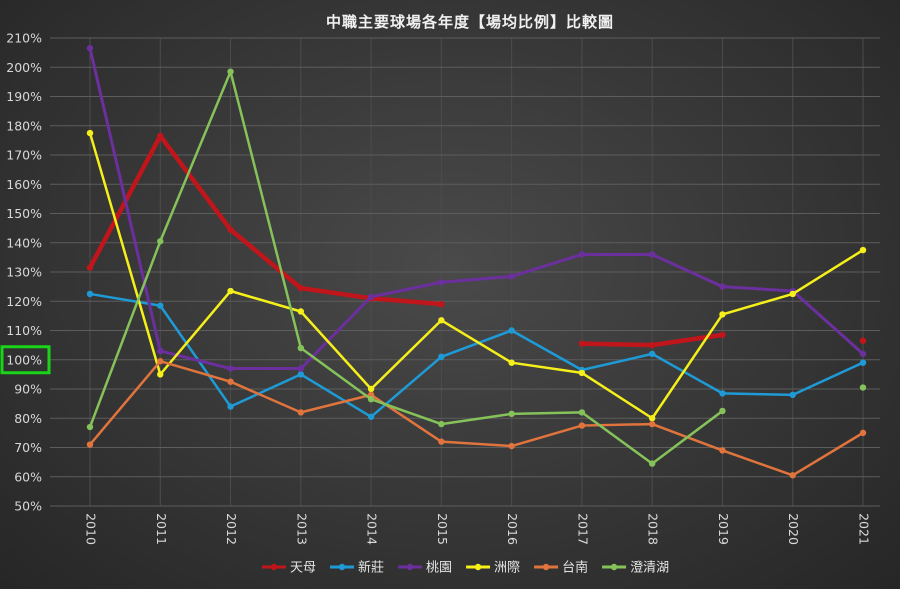 This screenshot has height=589, width=900. What do you see at coordinates (512, 529) in the screenshot?
I see `x-tick-label: 2016` at bounding box center [512, 529].